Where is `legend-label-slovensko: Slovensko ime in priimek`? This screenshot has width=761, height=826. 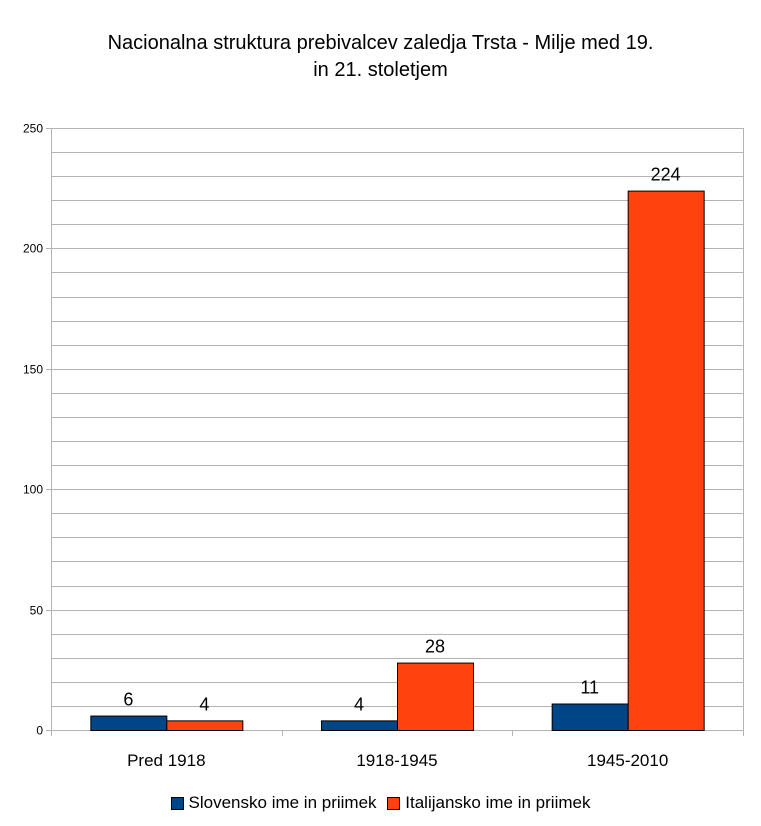 legend-label-slovensko: Slovensko ime in priimek is located at coordinates (282, 802).